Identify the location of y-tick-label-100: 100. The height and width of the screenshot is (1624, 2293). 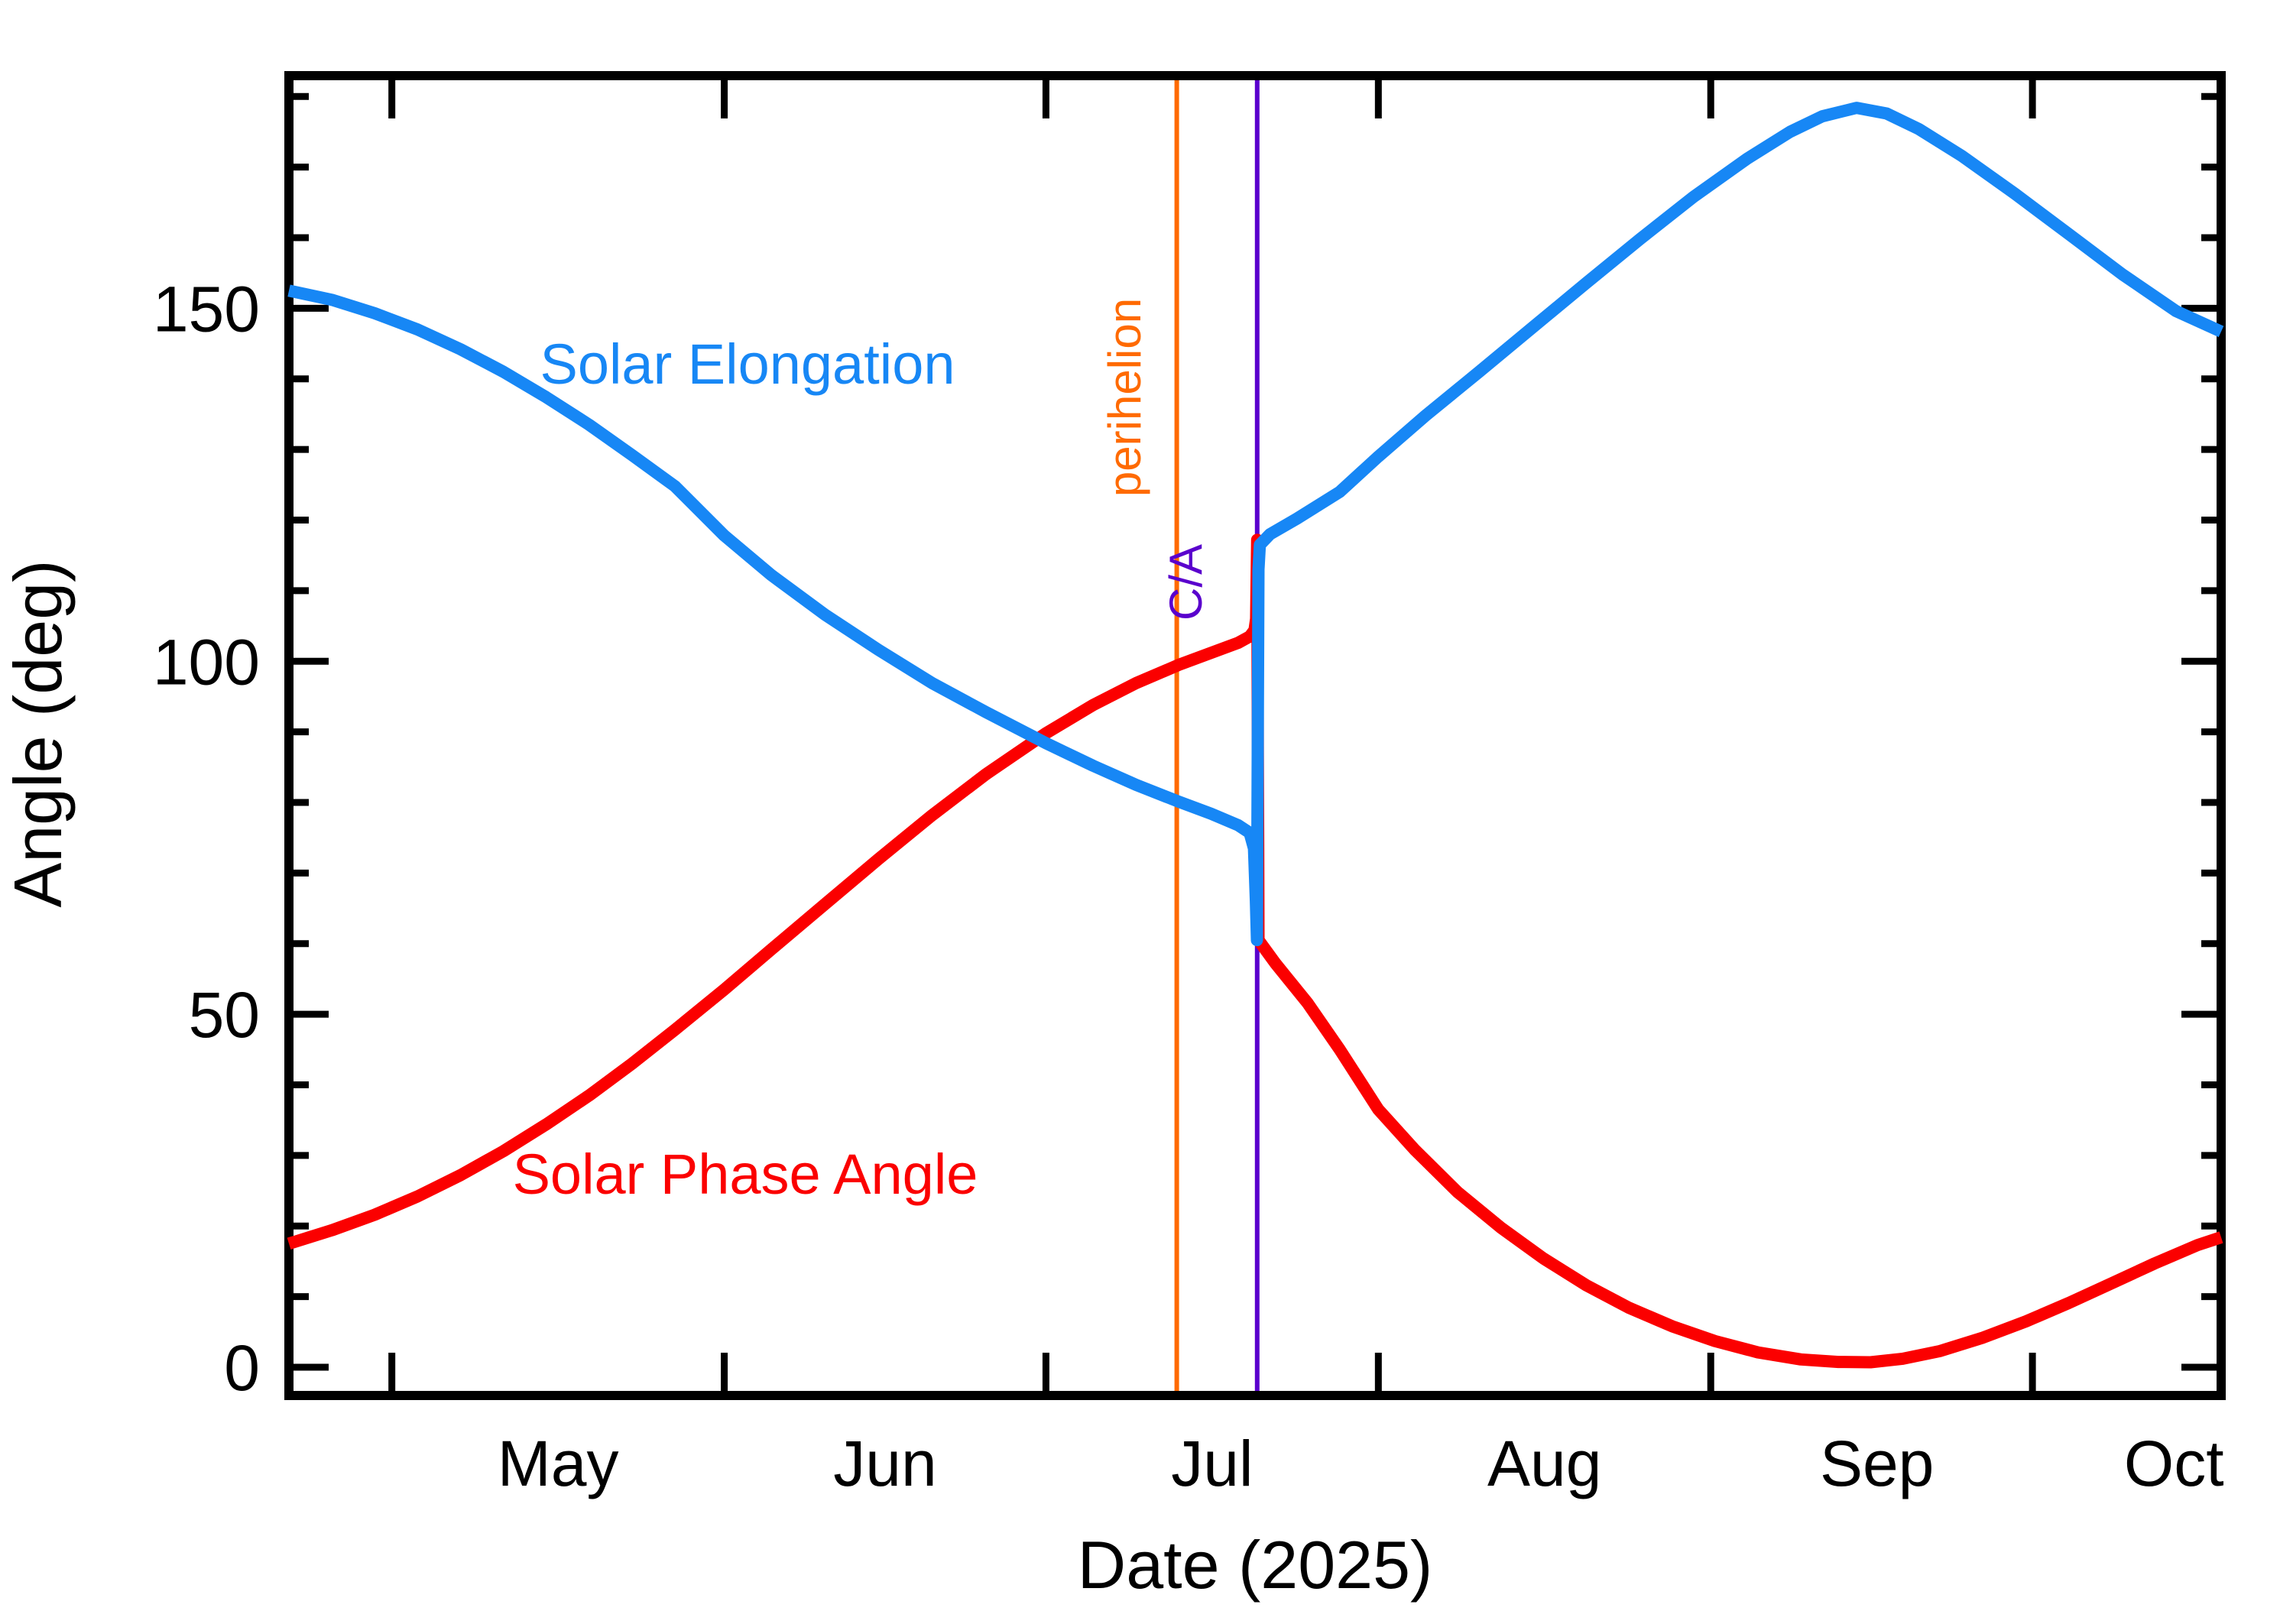
(206, 662).